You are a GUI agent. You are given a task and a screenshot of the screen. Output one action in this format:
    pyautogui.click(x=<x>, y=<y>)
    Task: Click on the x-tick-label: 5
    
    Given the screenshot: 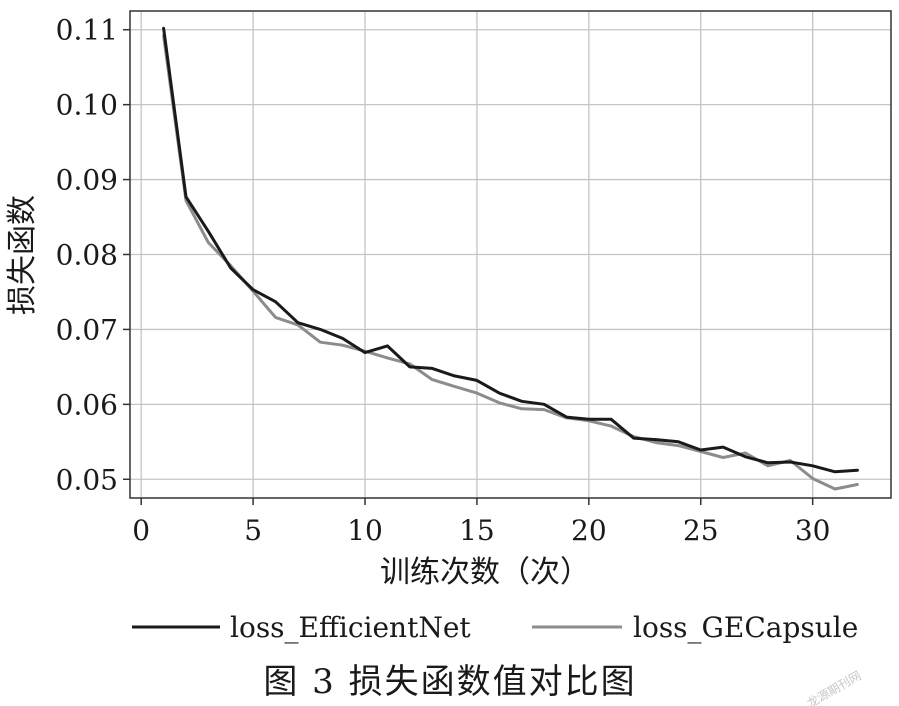 What is the action you would take?
    pyautogui.click(x=253, y=530)
    